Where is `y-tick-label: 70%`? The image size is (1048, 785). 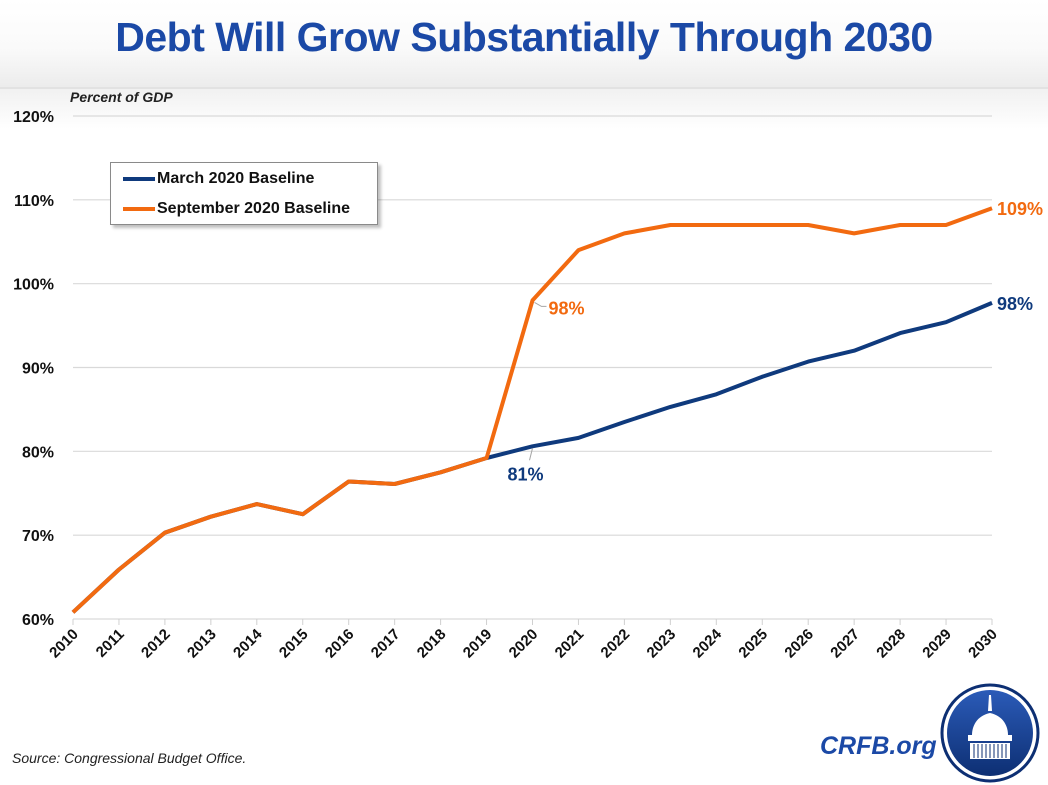 y-tick-label: 70% is located at coordinates (38, 536).